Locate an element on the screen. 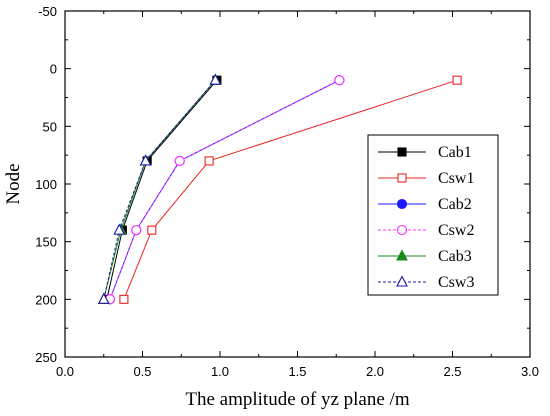 This screenshot has width=550, height=416. x-tick-label: 1.0 is located at coordinates (220, 371).